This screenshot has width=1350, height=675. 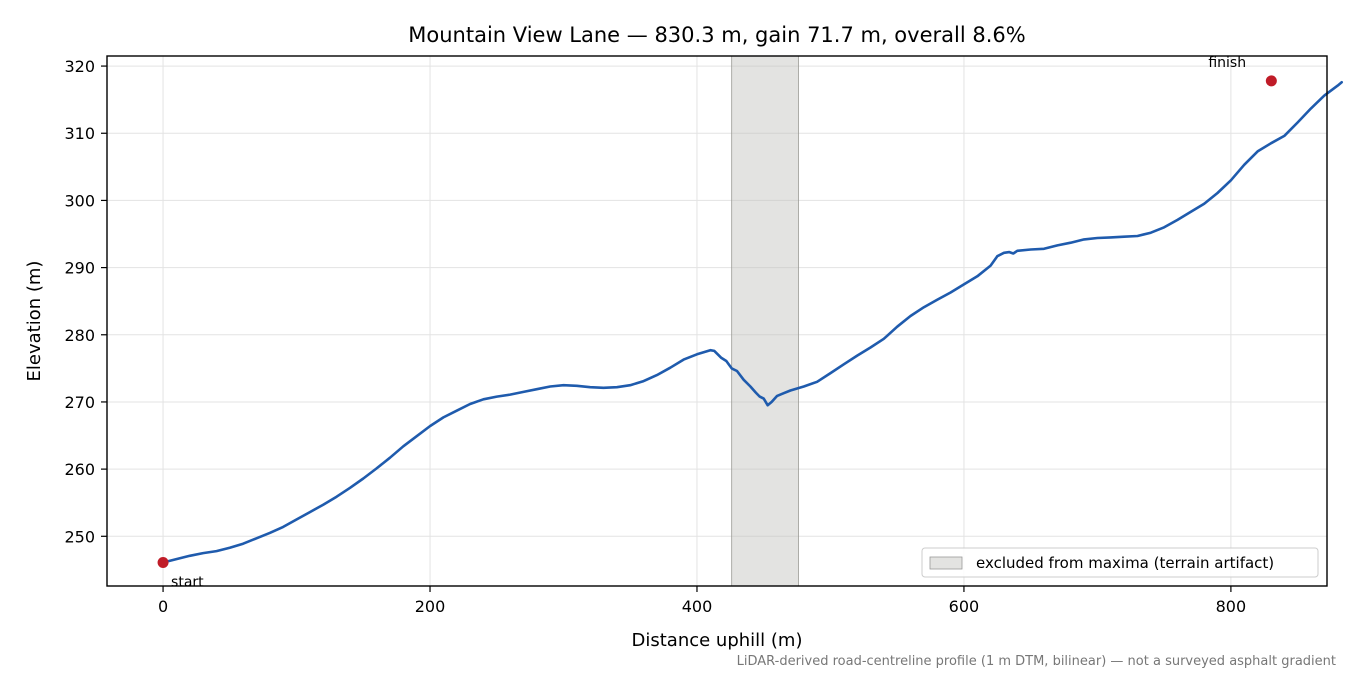 I want to click on x-tick-label: 200, so click(x=430, y=606).